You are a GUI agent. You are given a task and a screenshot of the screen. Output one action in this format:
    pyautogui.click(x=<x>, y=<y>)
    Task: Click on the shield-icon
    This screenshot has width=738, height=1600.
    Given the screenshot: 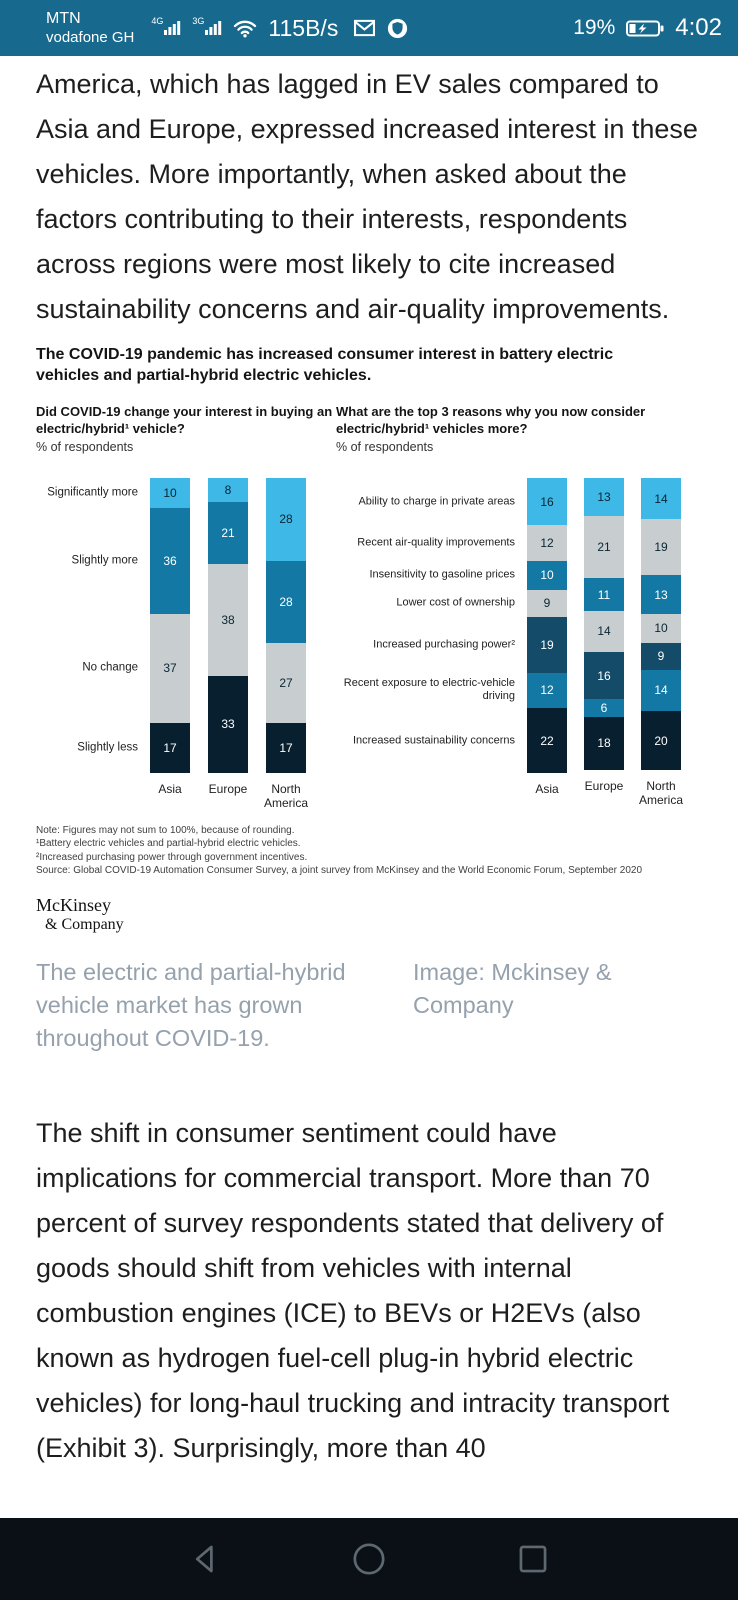 What is the action you would take?
    pyautogui.click(x=398, y=28)
    